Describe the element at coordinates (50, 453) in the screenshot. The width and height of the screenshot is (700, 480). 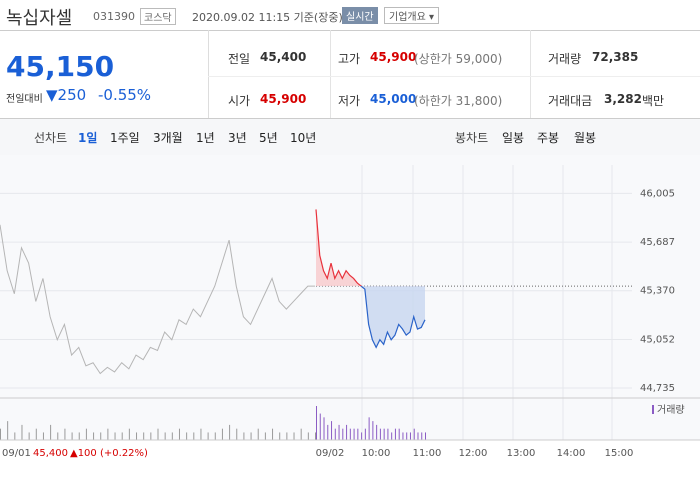
I see `footer-close: 45,400` at that location.